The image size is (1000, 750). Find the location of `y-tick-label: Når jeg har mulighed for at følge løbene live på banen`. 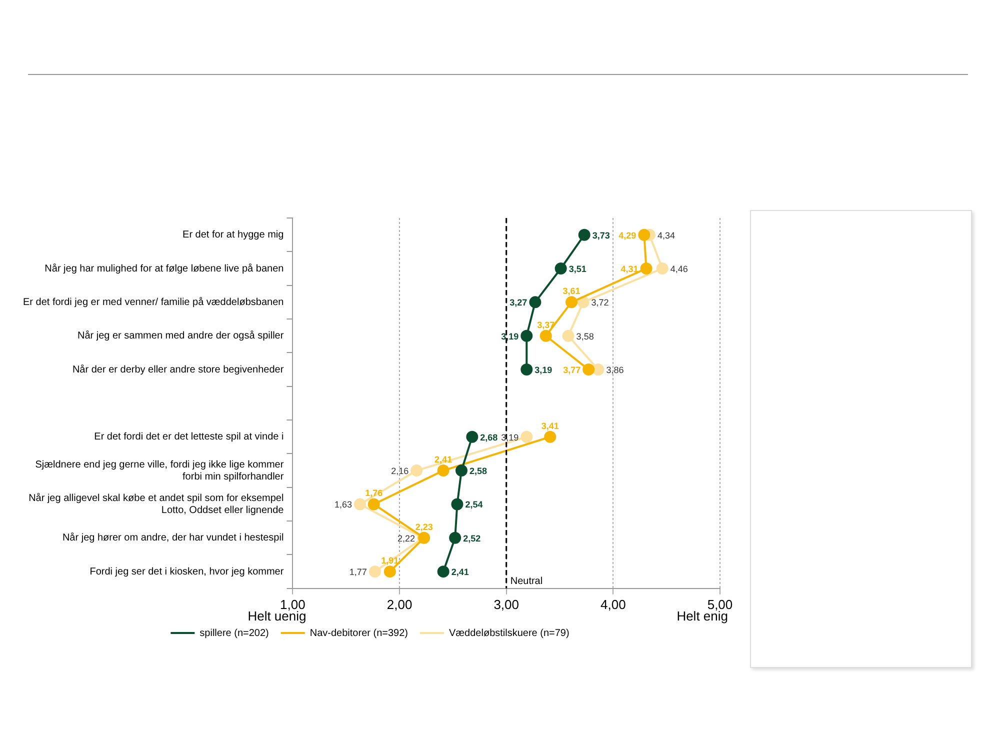

y-tick-label: Når jeg har mulighed for at følge løbene live på banen is located at coordinates (164, 268).